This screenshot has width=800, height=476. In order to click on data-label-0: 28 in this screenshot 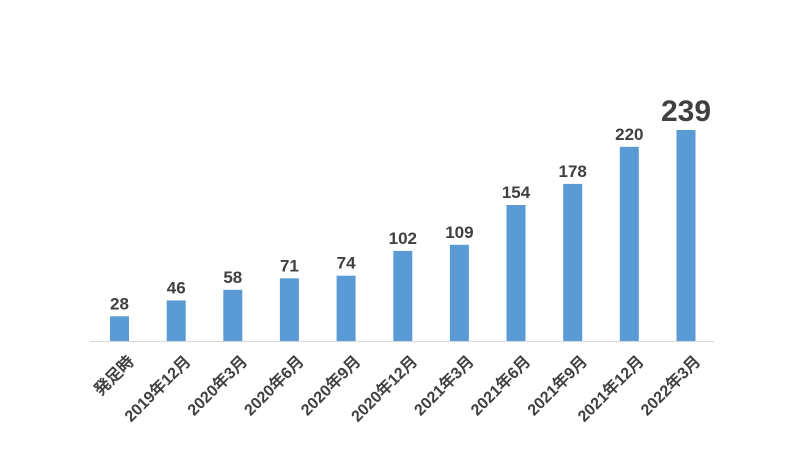, I will do `click(119, 303)`.